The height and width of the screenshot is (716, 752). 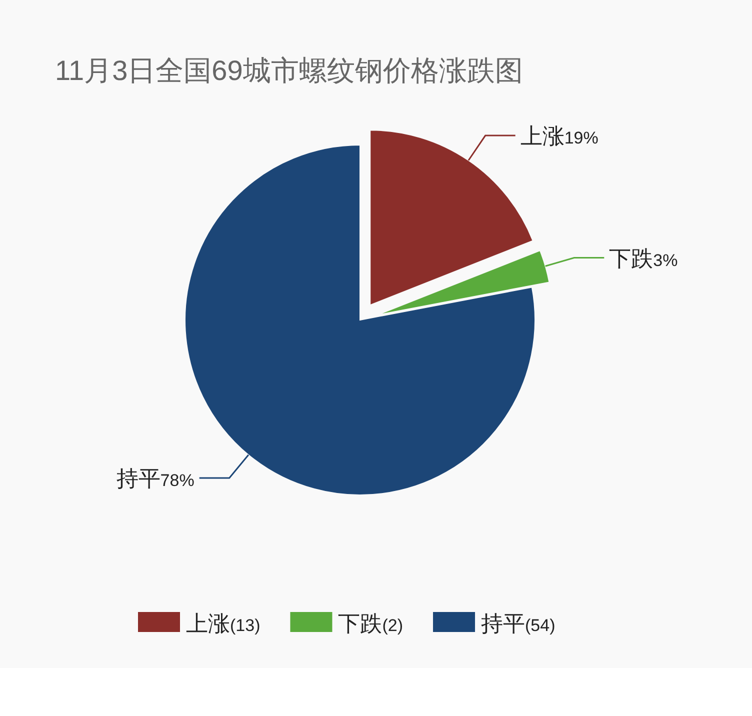 What do you see at coordinates (208, 623) in the screenshot?
I see `legend-label: 上涨` at bounding box center [208, 623].